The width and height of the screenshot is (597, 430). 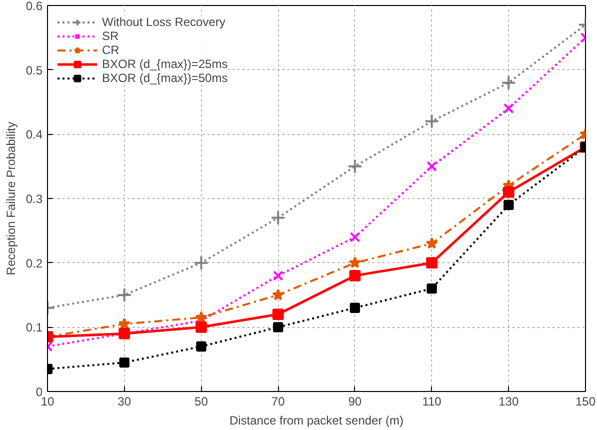 I want to click on x-tick-label: 50, so click(x=201, y=401).